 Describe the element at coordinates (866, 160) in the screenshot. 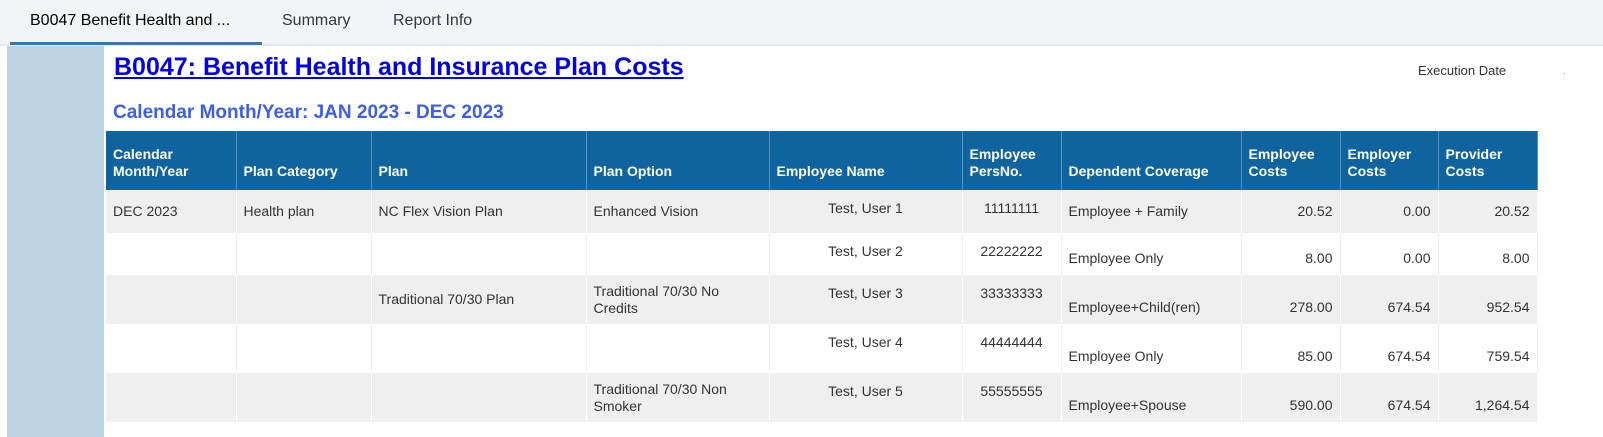

I see `column-header-employee-name: Employee Name` at that location.